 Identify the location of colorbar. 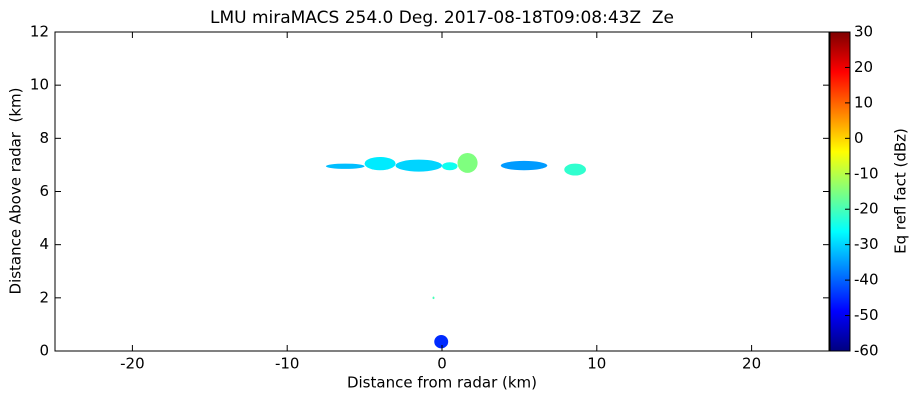
(840, 191).